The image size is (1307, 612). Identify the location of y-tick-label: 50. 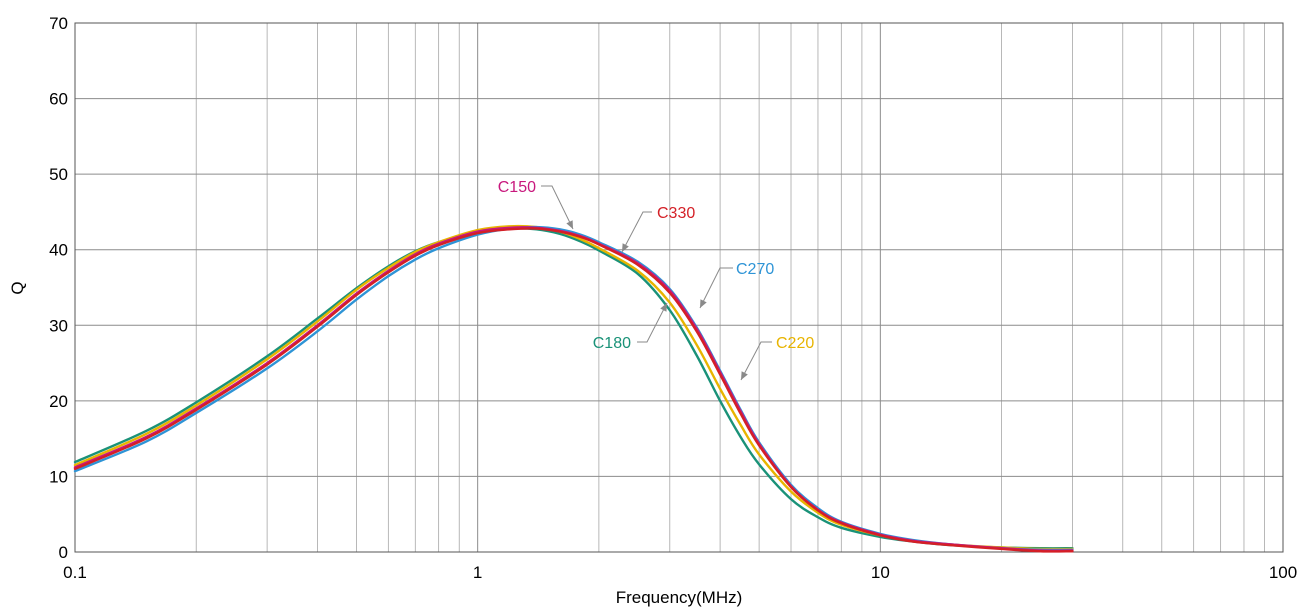
(58, 174).